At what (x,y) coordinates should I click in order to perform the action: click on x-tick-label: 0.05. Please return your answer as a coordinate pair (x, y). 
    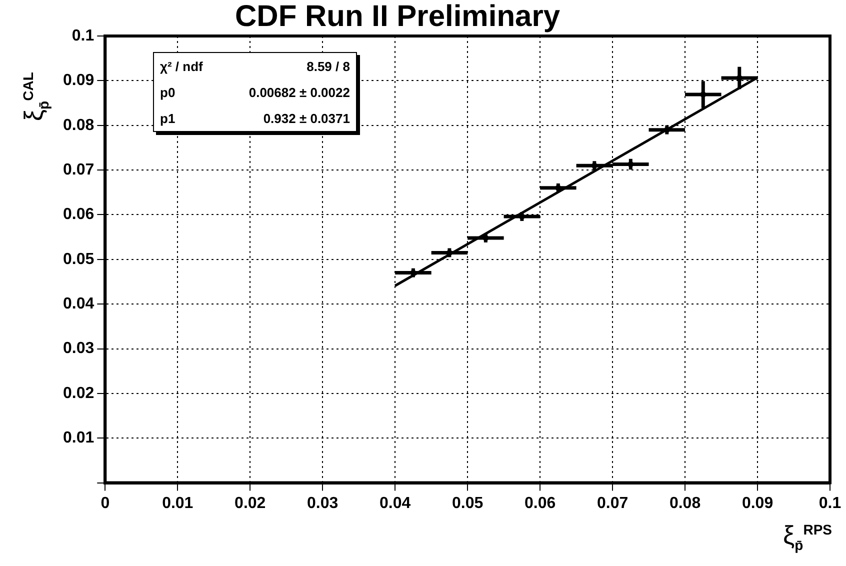
    Looking at the image, I should click on (468, 503).